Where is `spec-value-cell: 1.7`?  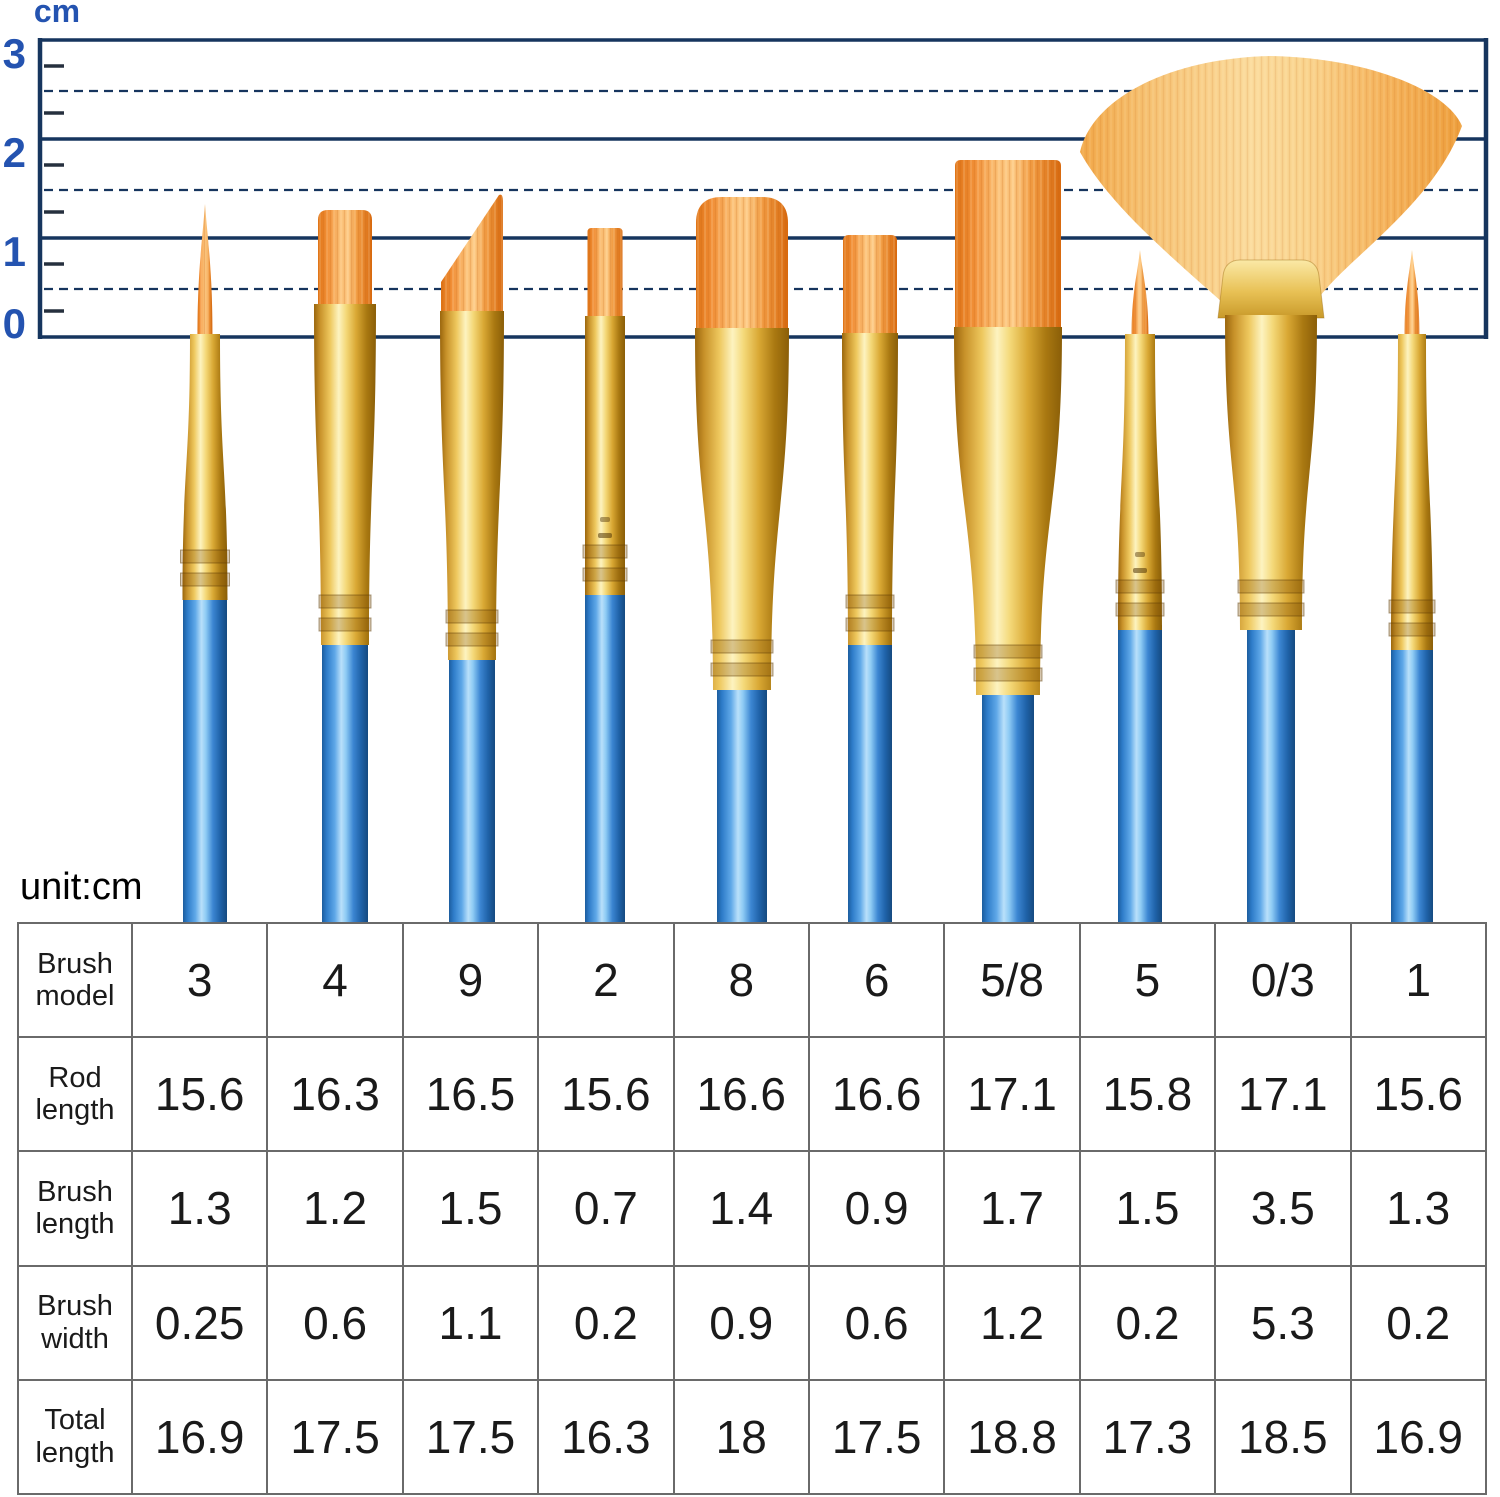 spec-value-cell: 1.7 is located at coordinates (1012, 1208).